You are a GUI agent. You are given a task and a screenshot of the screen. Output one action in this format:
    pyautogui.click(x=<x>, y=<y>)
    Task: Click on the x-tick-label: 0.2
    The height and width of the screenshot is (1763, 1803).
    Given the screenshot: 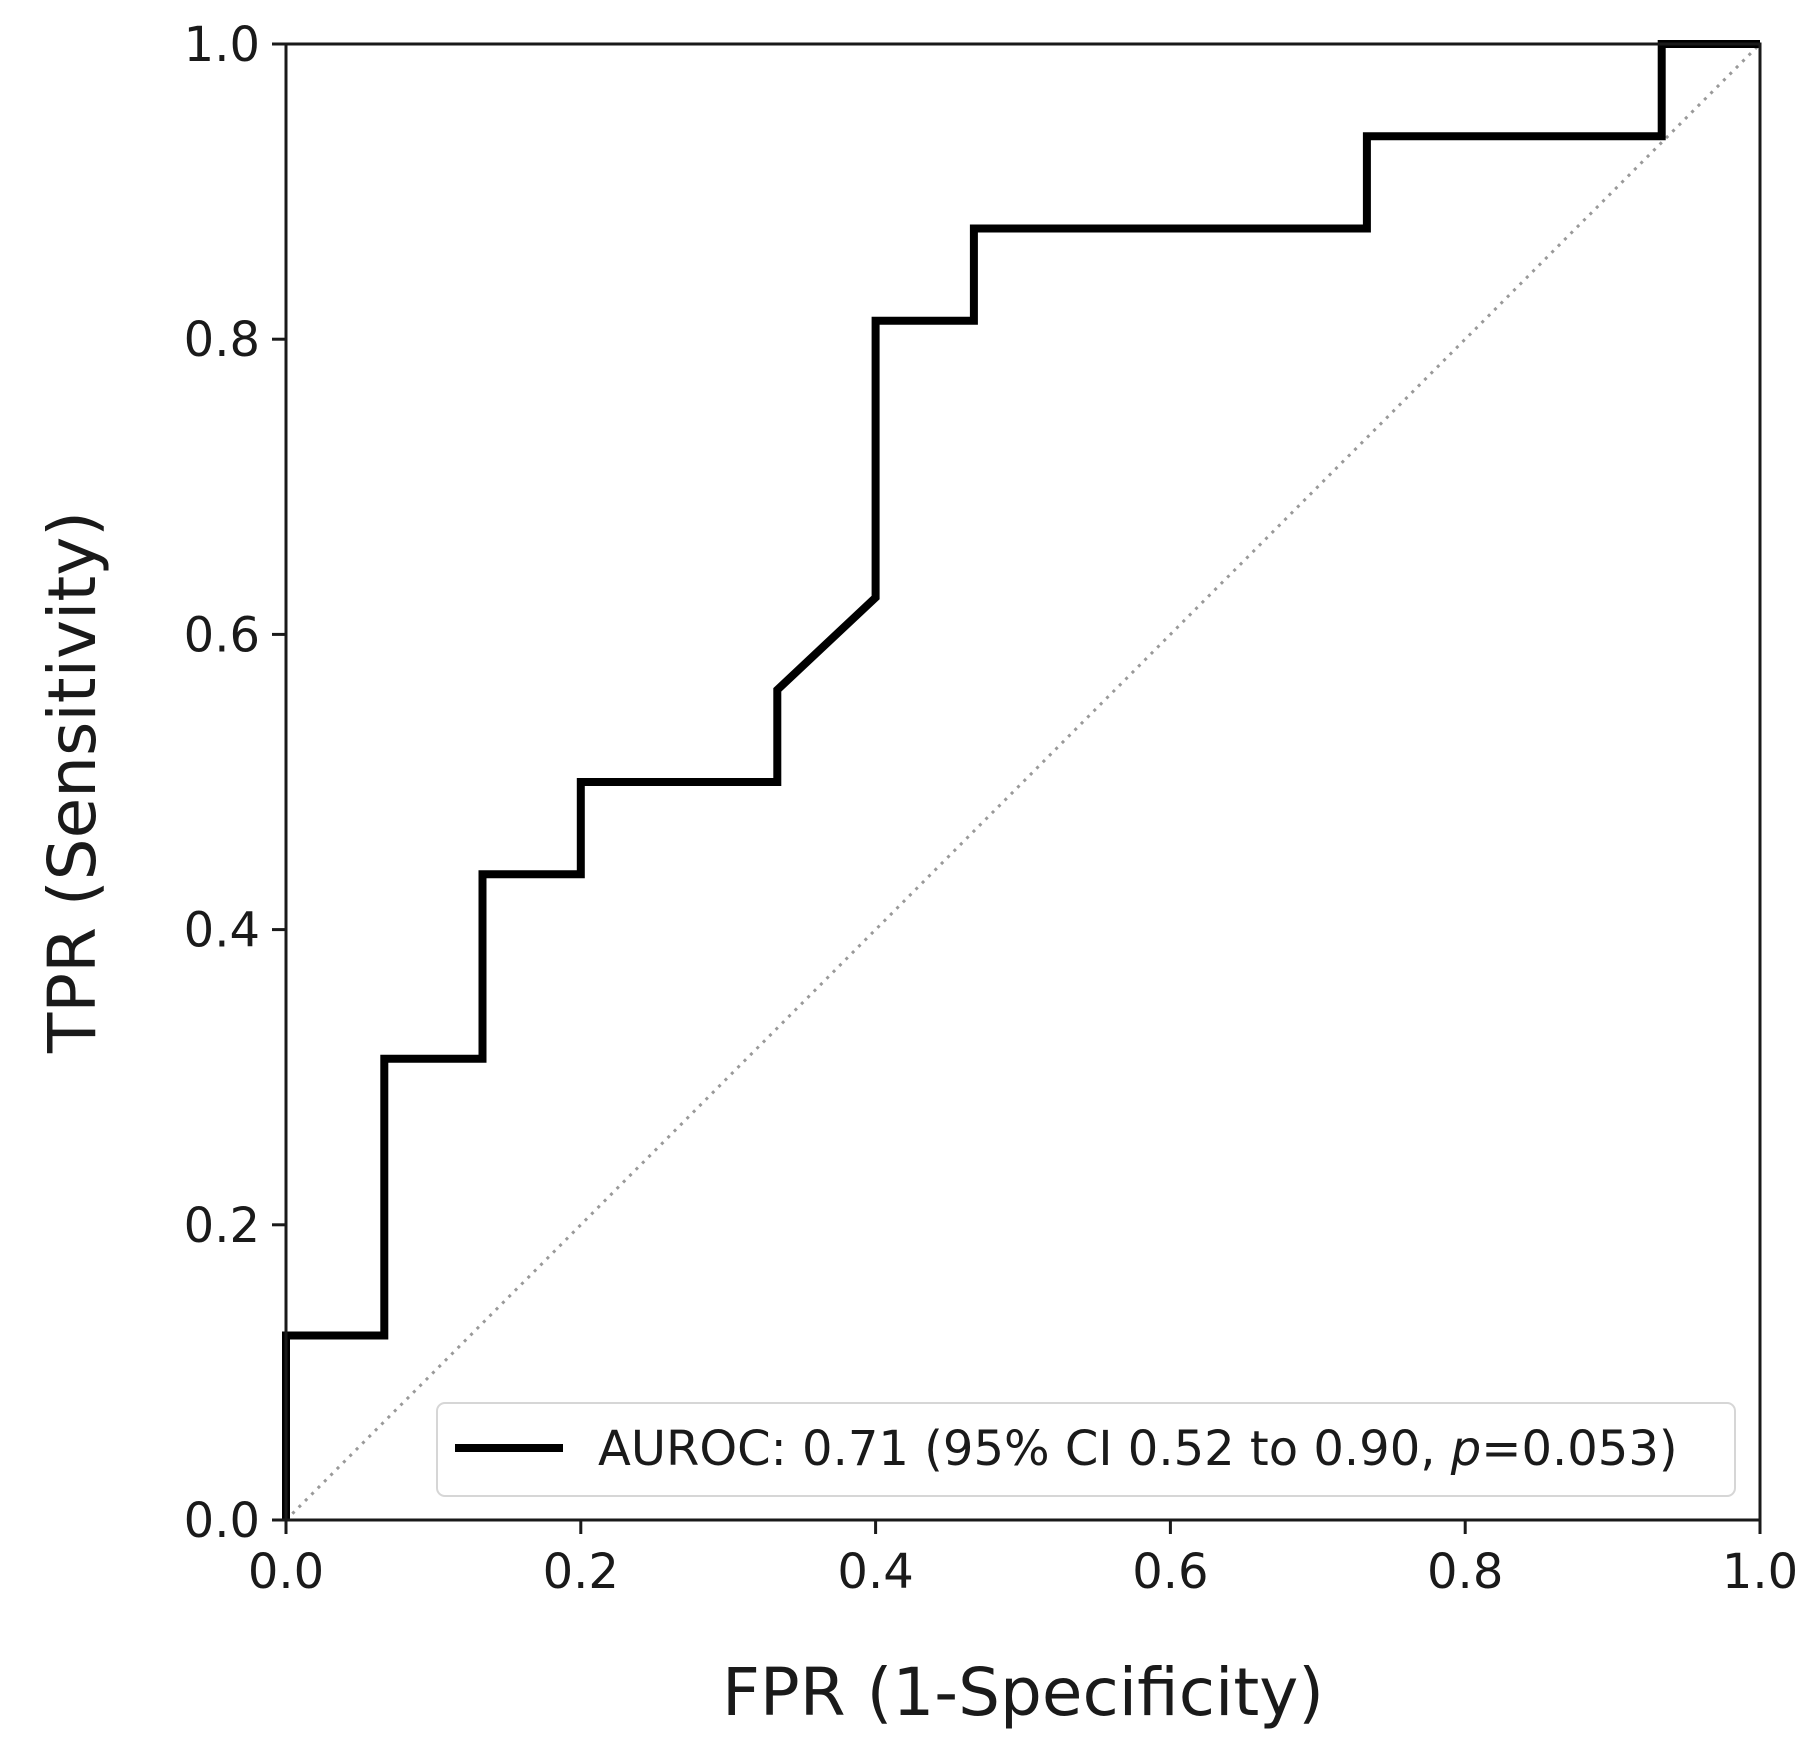 What is the action you would take?
    pyautogui.click(x=581, y=1572)
    